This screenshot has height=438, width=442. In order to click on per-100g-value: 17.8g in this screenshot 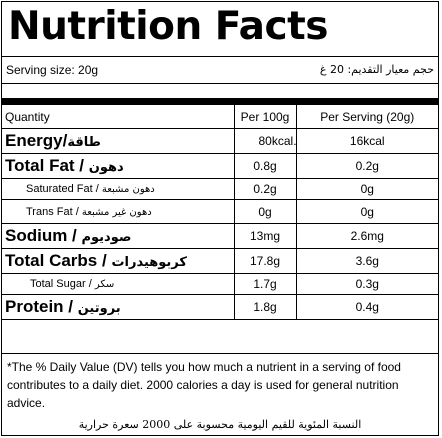, I will do `click(265, 261)`.